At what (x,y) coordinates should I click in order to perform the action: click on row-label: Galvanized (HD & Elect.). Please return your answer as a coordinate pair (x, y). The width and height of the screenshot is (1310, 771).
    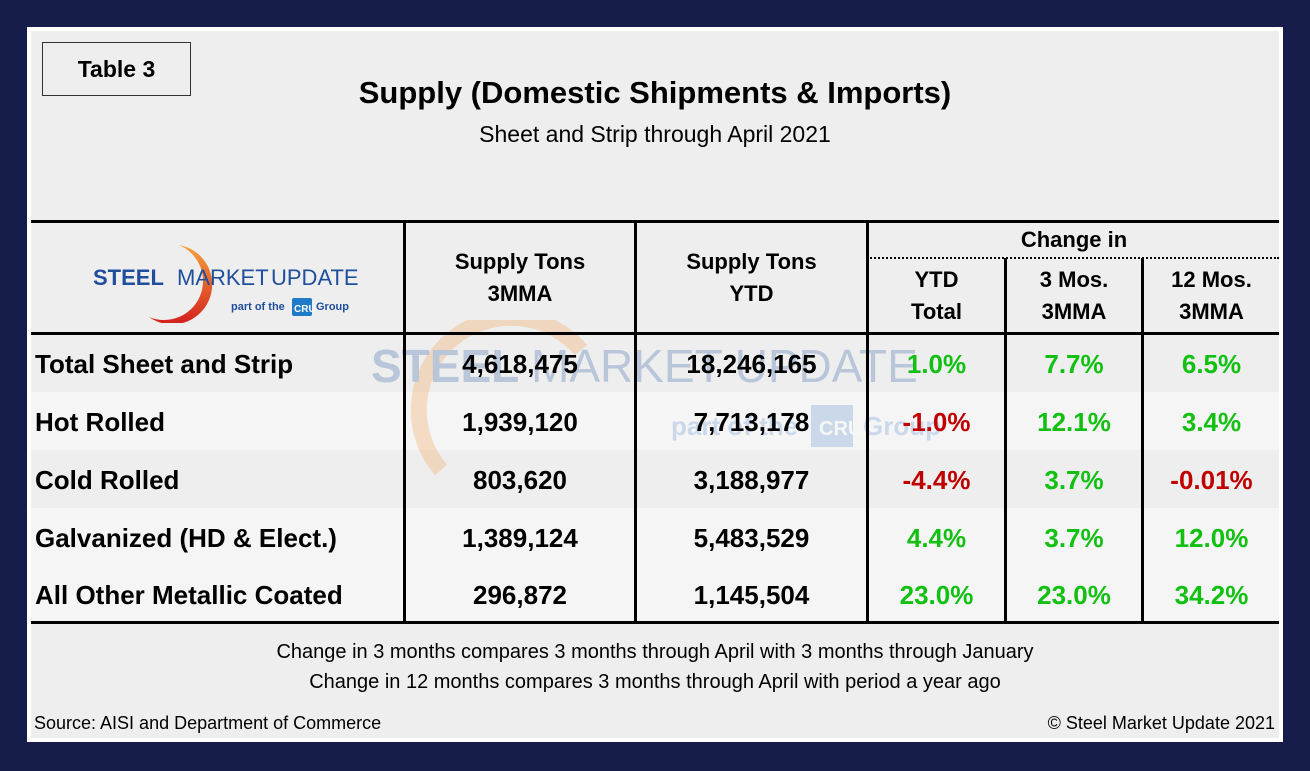
    Looking at the image, I should click on (186, 537).